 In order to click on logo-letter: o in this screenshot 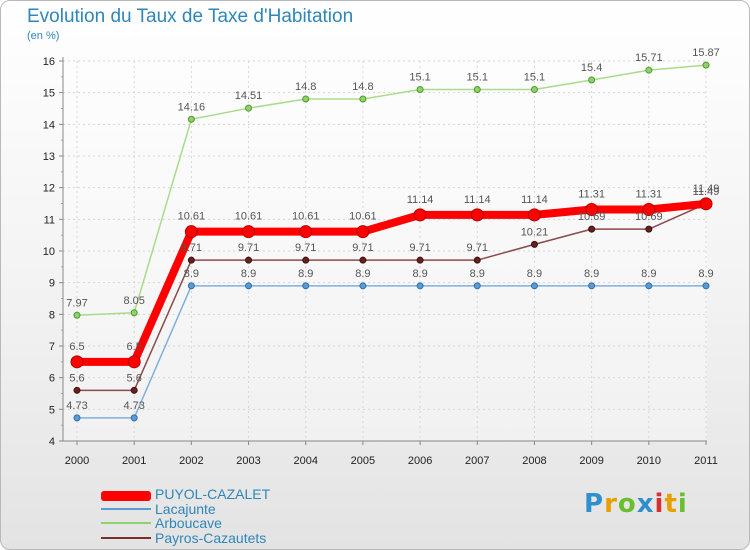, I will do `click(627, 504)`.